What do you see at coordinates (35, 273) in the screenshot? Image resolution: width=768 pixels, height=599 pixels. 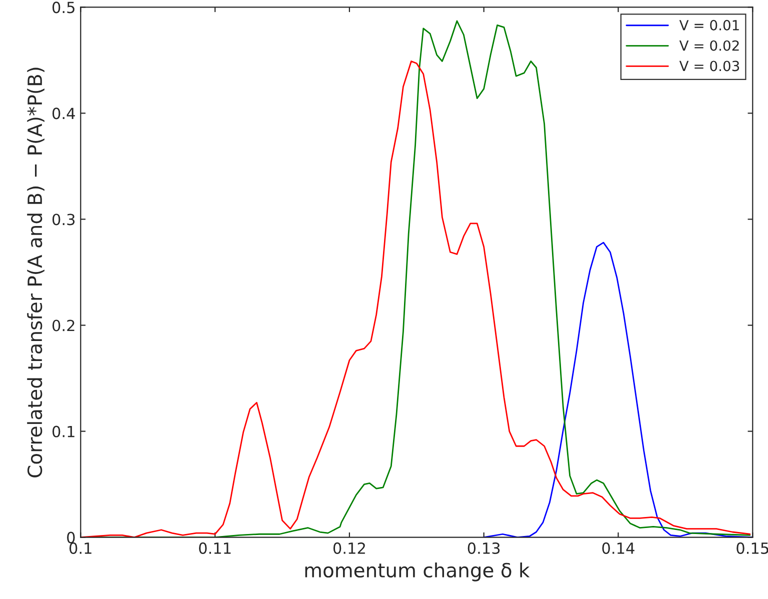 I see `y-axis-title: Correlated transfer P(A and B) − P(A)*P(B)` at bounding box center [35, 273].